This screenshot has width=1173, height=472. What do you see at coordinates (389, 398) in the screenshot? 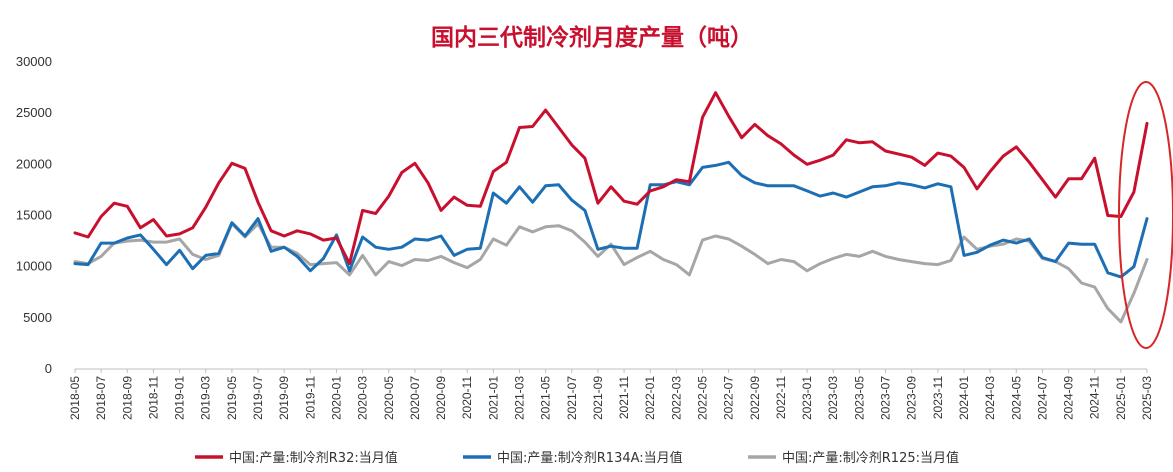
I see `x-tick-label: 2020-05` at bounding box center [389, 398].